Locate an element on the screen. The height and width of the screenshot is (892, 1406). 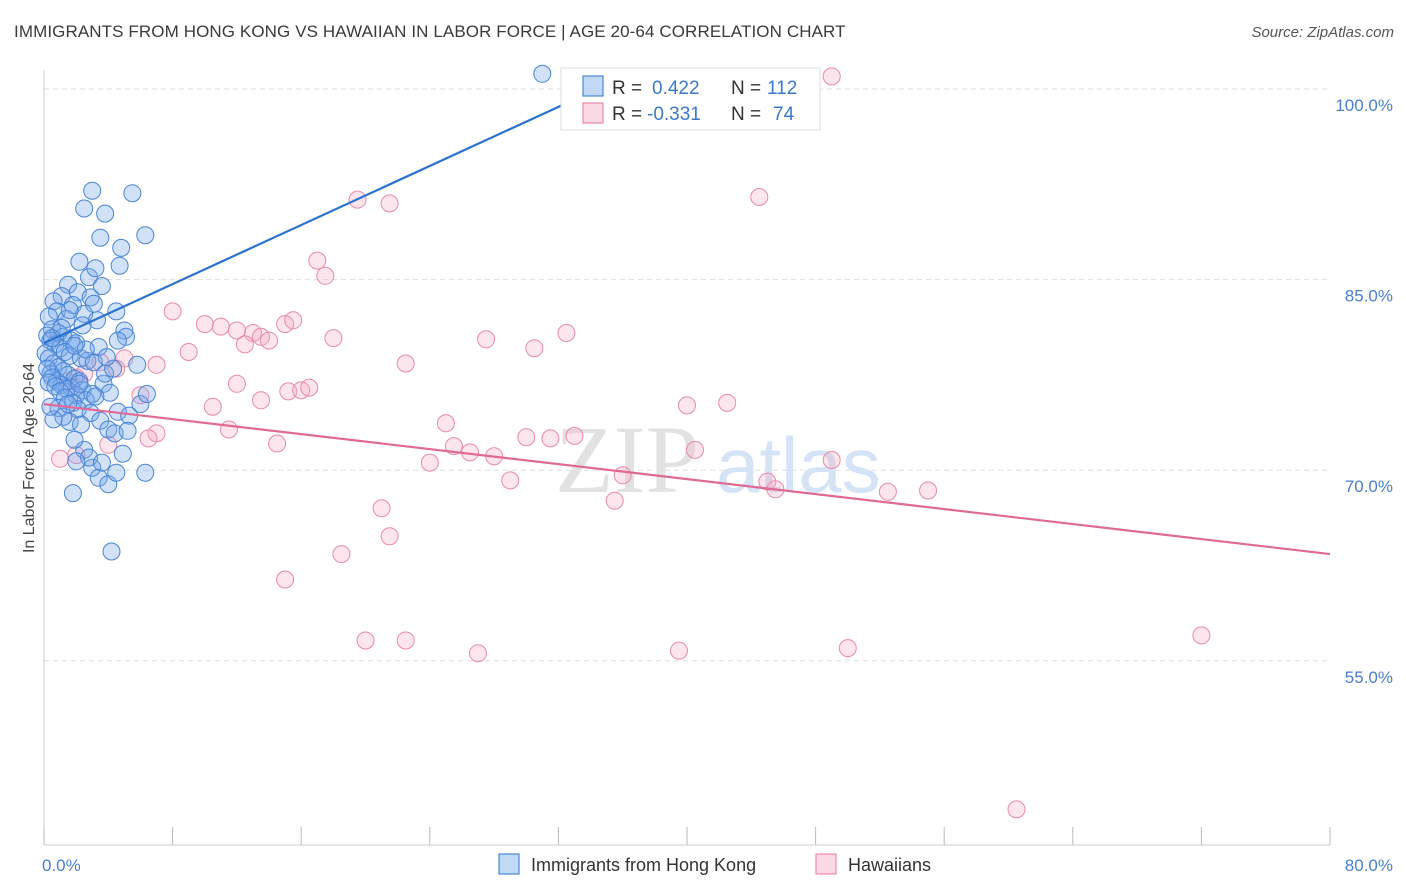
legend-r-label-2: R = is located at coordinates (627, 114).